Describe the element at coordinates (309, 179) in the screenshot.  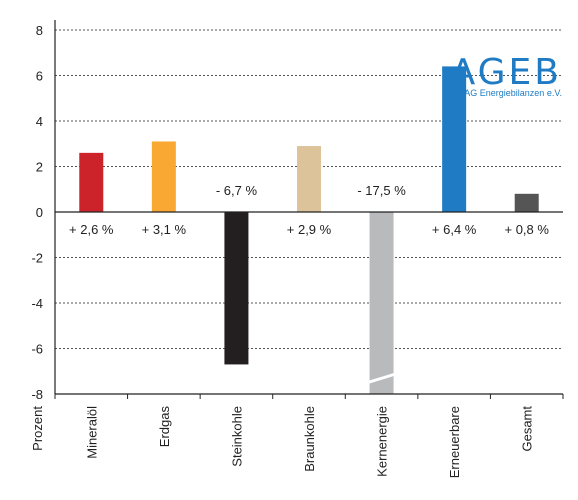
I see `bar-braunkohle` at that location.